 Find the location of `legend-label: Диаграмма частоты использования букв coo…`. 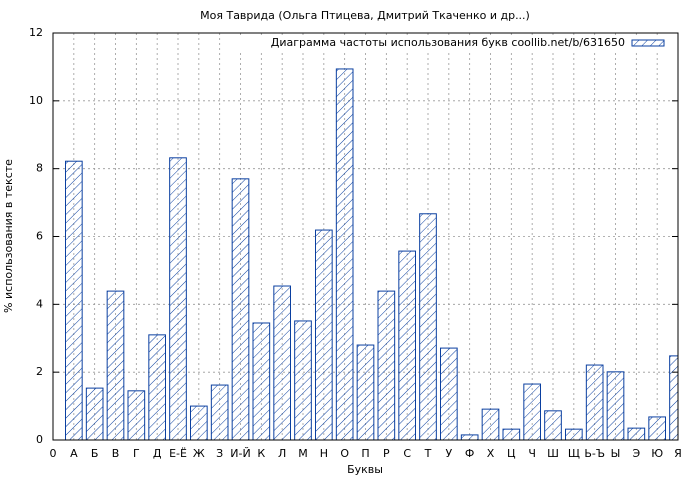

legend-label: Диаграмма частоты использования букв coo… is located at coordinates (448, 42).